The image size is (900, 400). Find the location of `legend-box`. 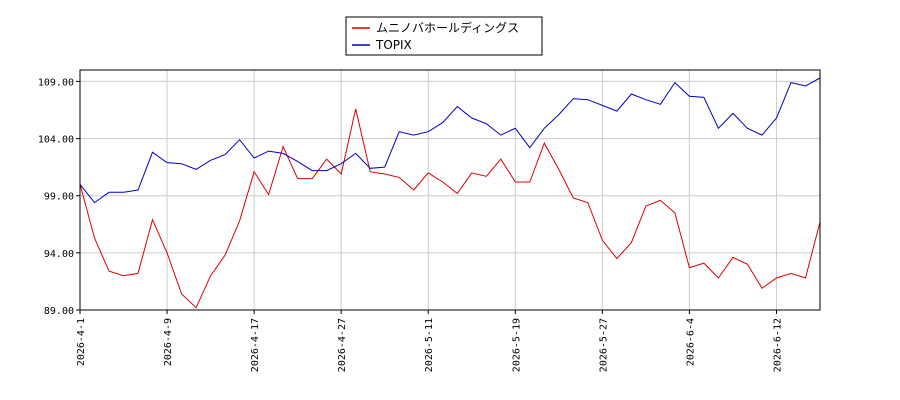

legend-box is located at coordinates (444, 36).